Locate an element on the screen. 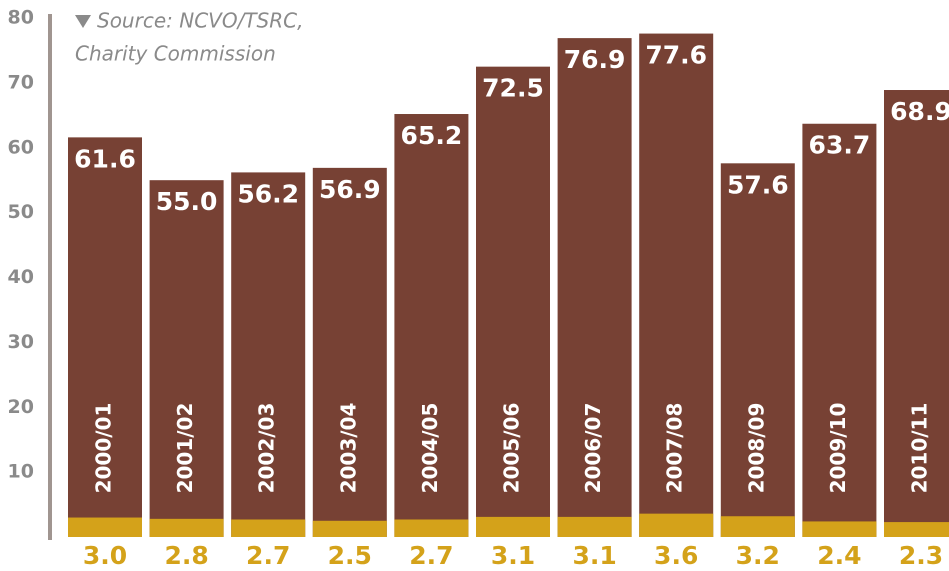  y-tick-label: 60 is located at coordinates (21, 147).